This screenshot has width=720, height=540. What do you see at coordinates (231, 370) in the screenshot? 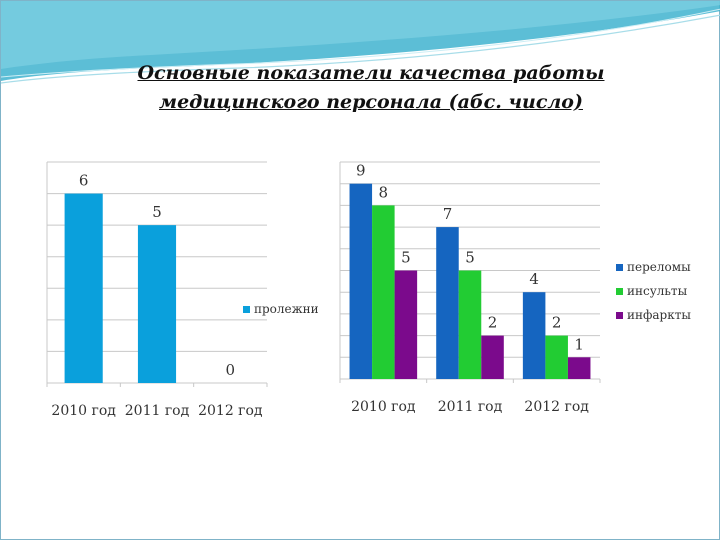
I see `data-label: 0` at bounding box center [231, 370].